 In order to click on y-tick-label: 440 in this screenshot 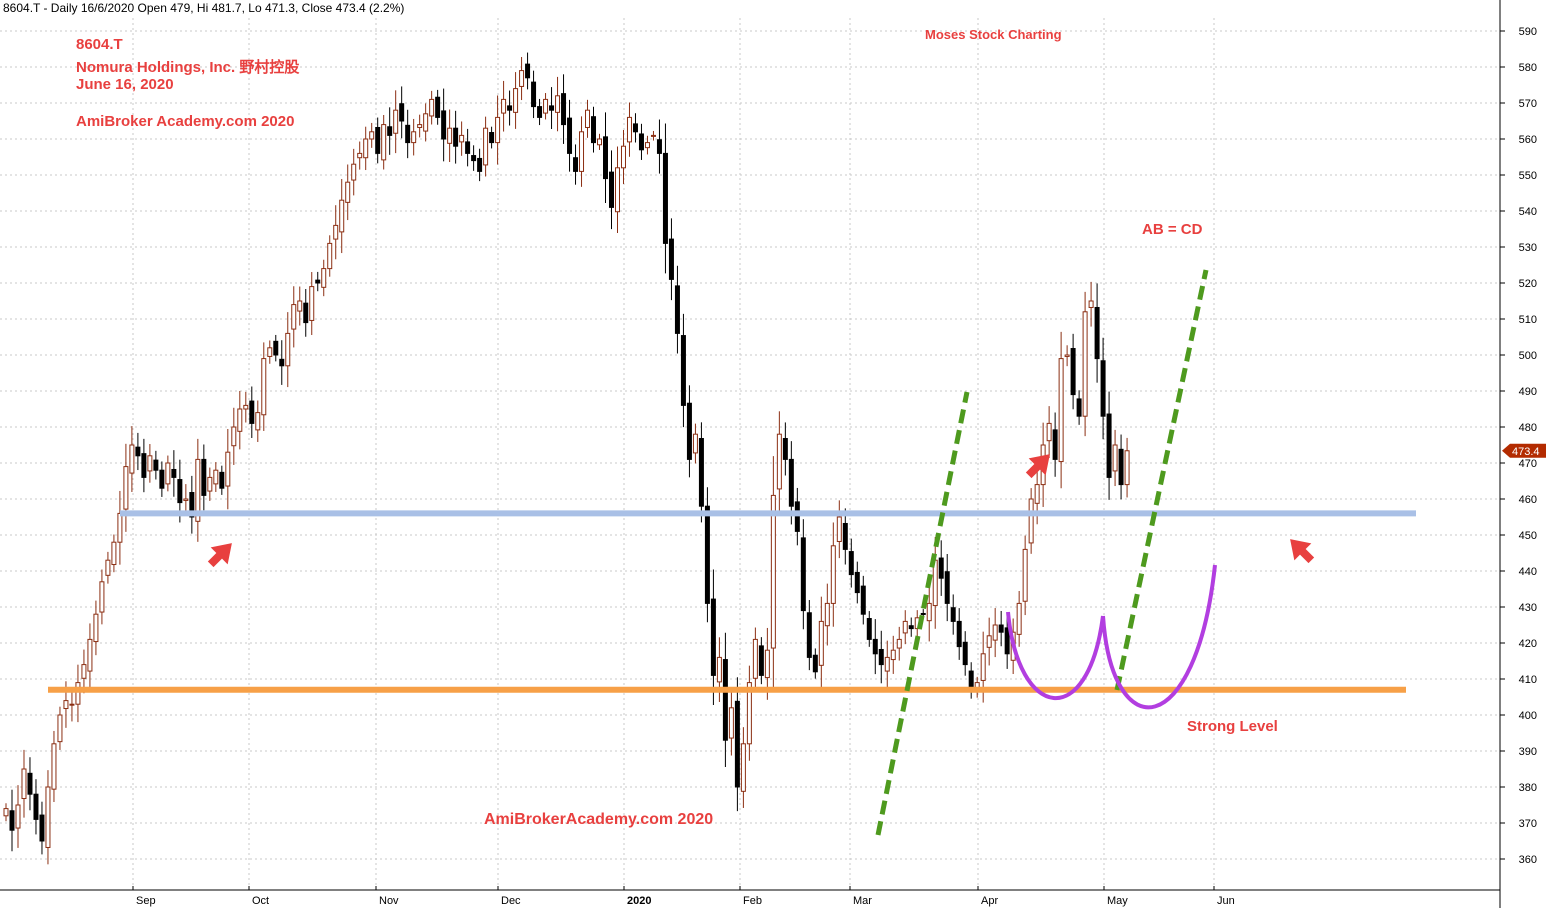, I will do `click(1528, 572)`.